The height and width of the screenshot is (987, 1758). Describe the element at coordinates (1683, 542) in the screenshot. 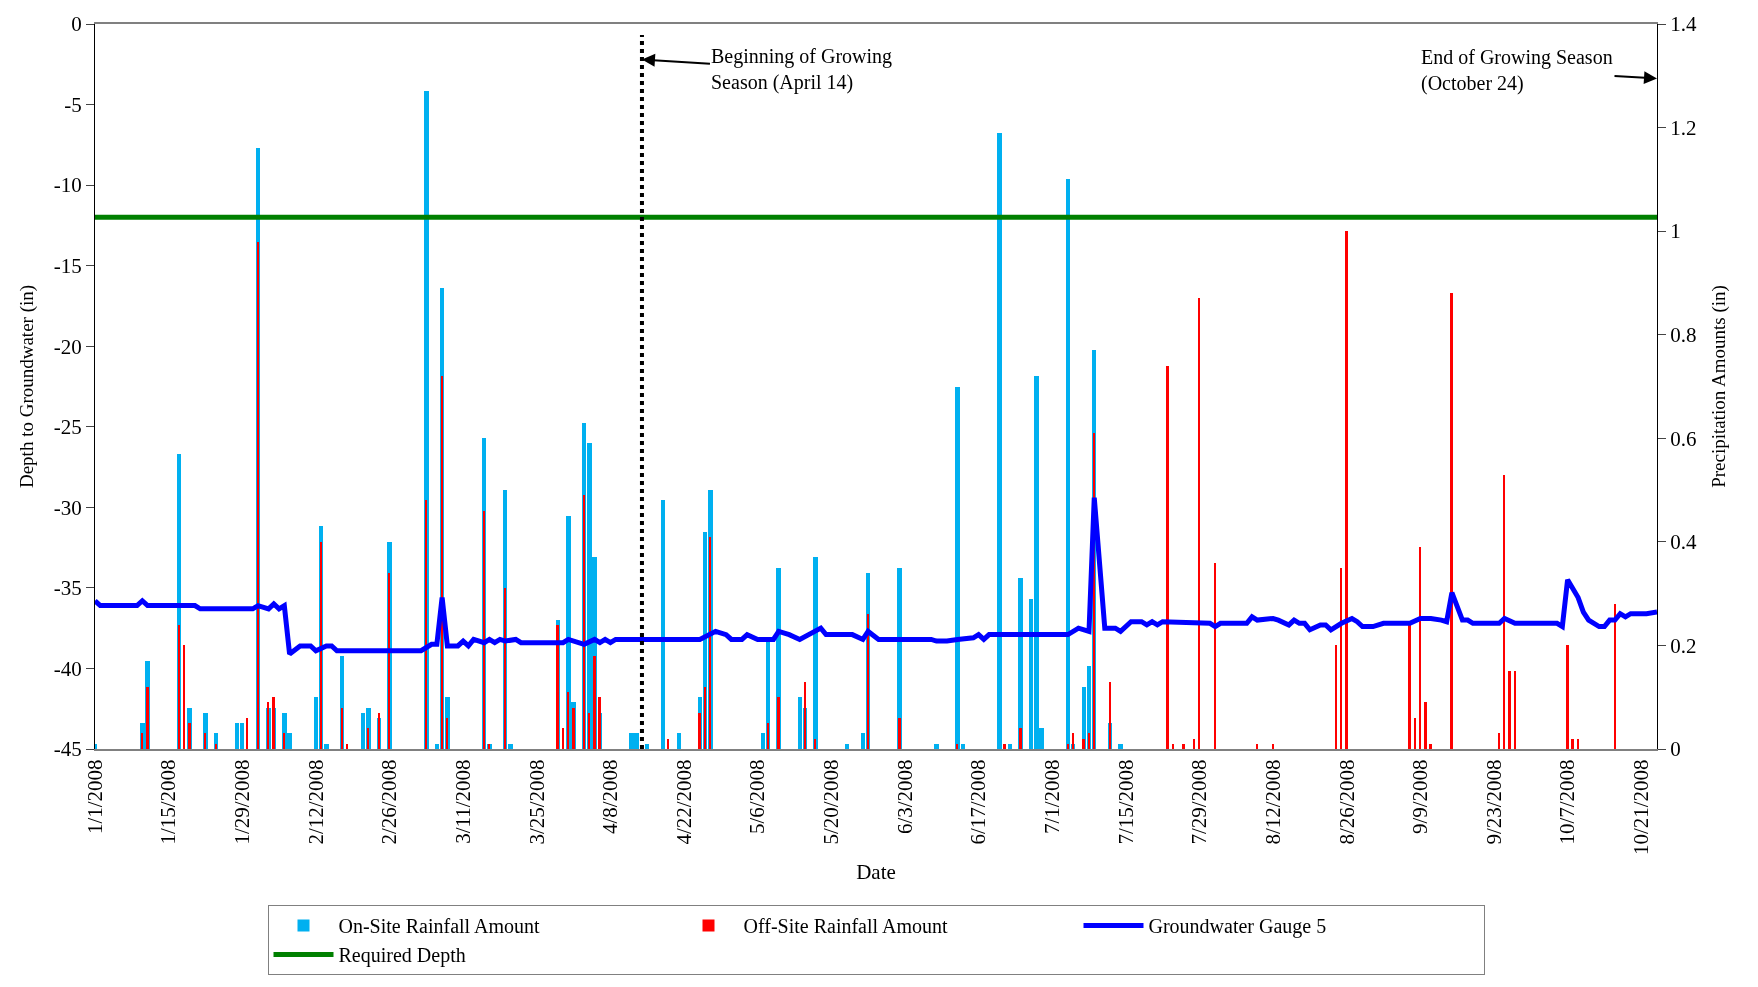

I see `y2-tick-label: 0.4` at that location.